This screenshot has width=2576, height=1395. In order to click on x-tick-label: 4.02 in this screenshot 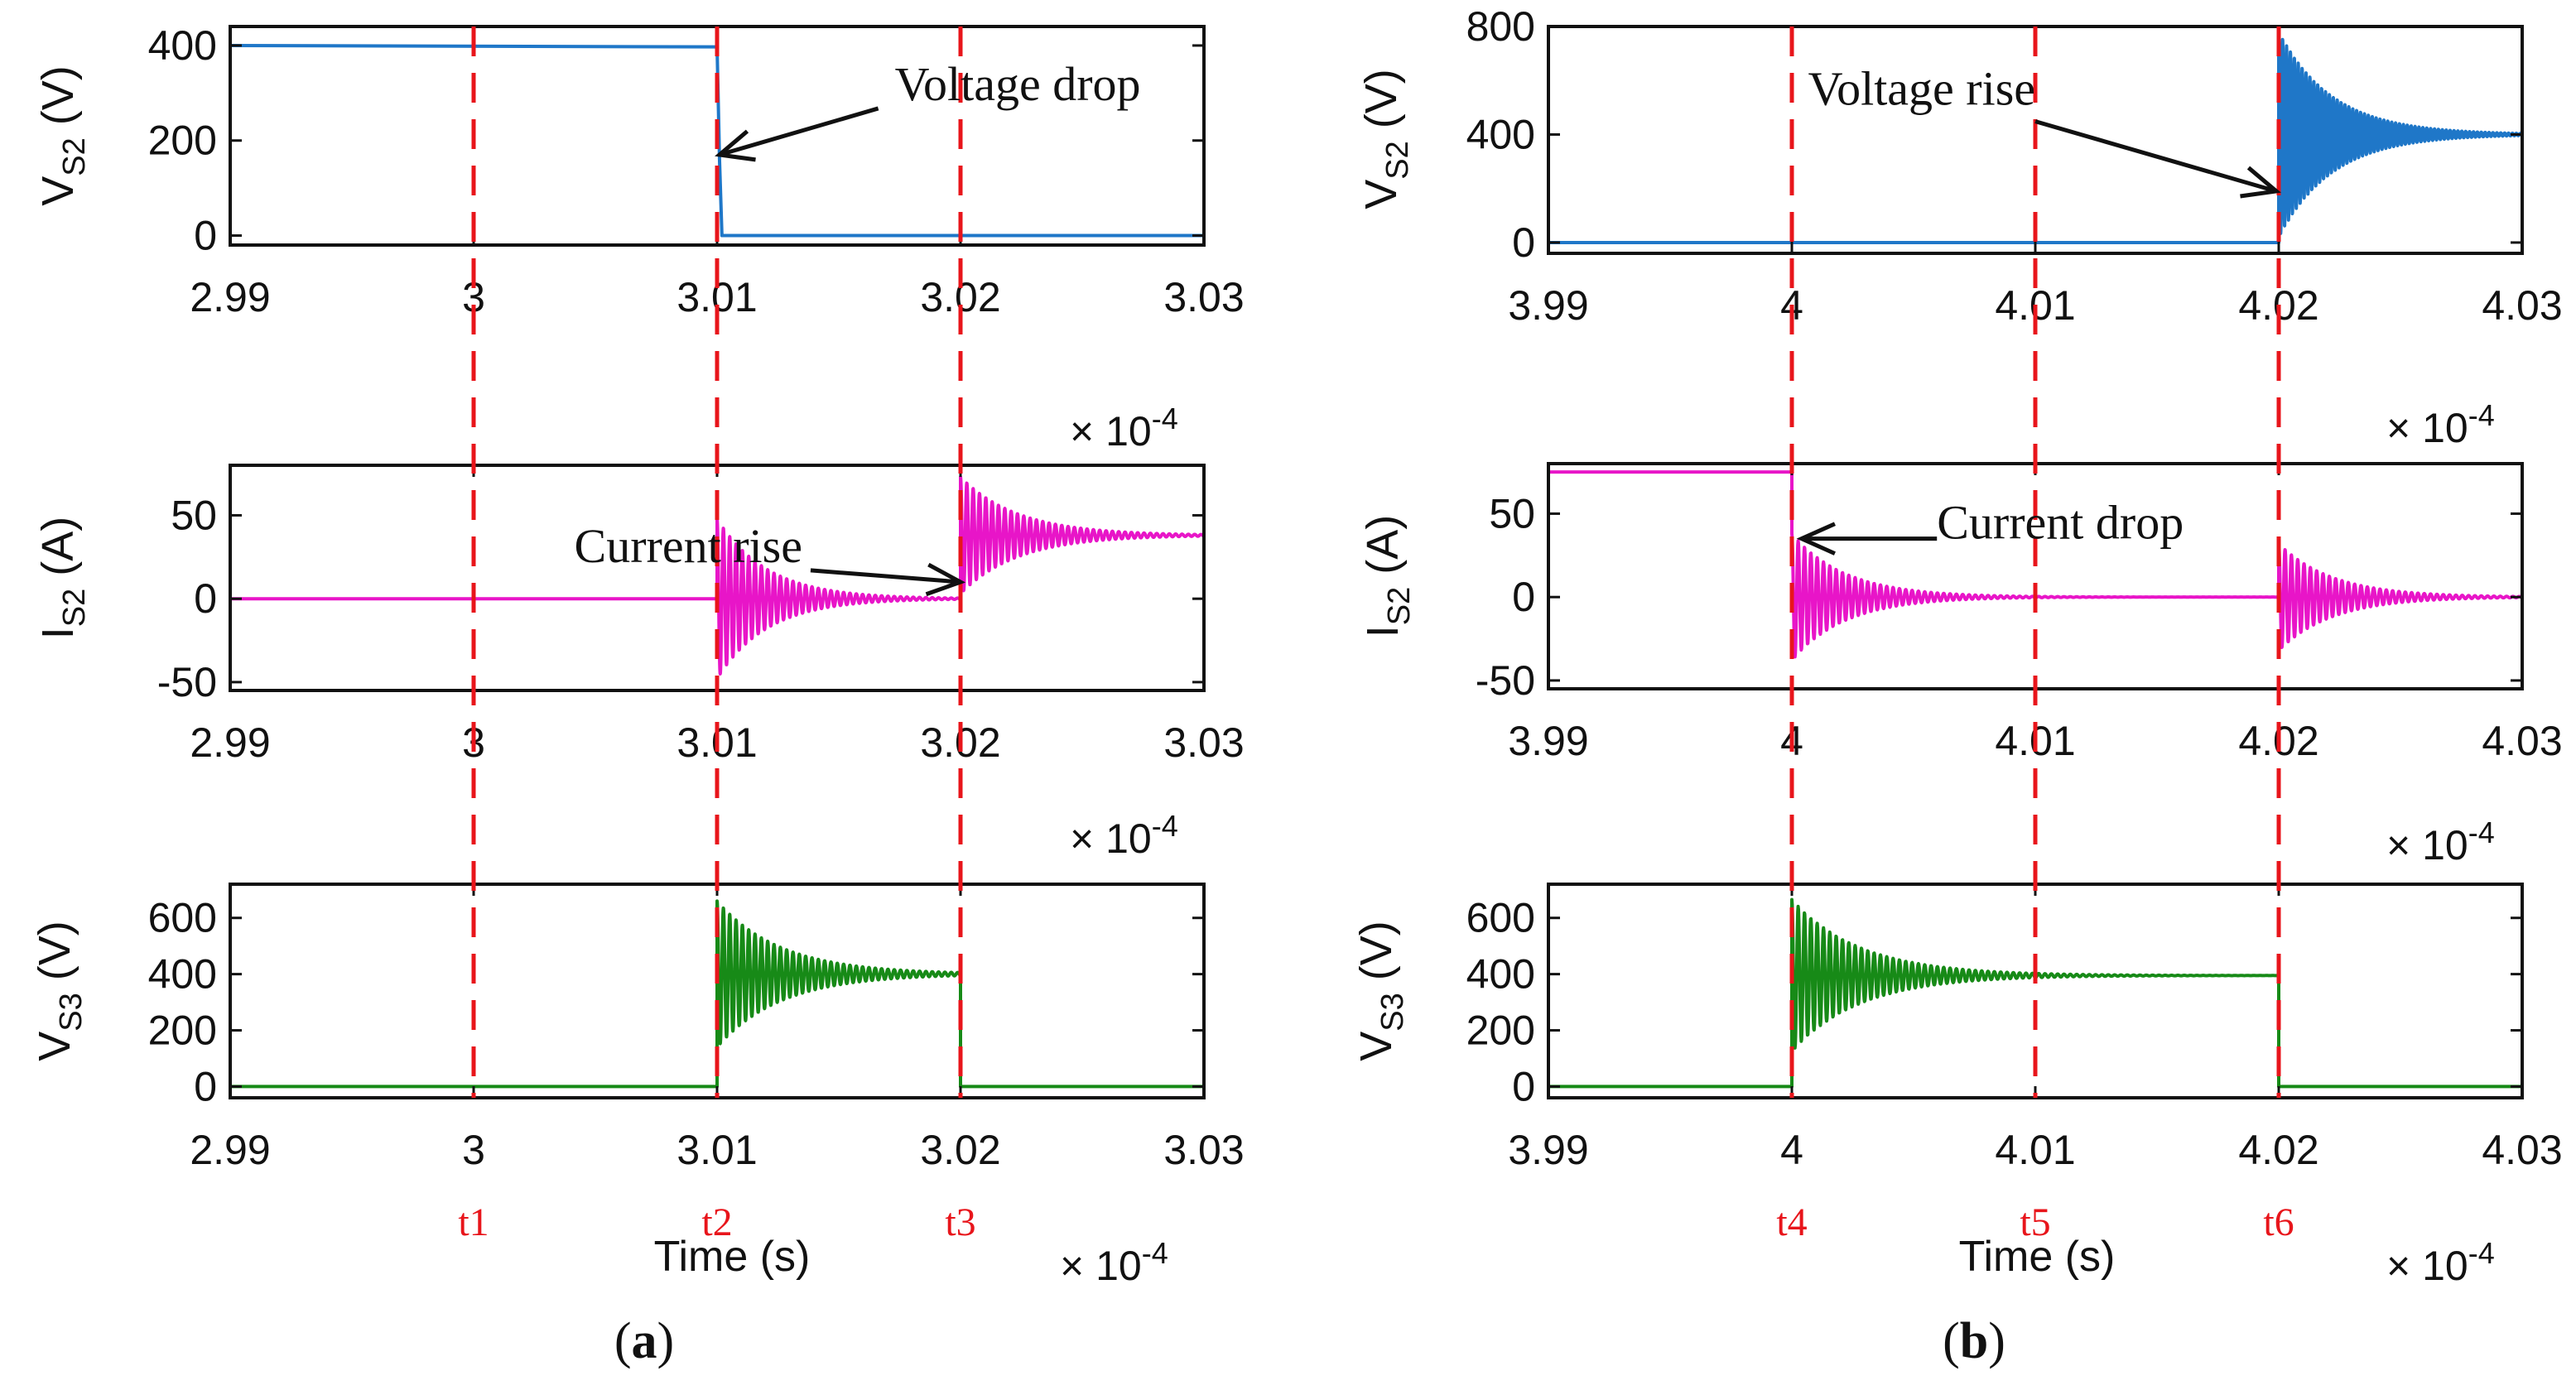, I will do `click(2278, 1150)`.